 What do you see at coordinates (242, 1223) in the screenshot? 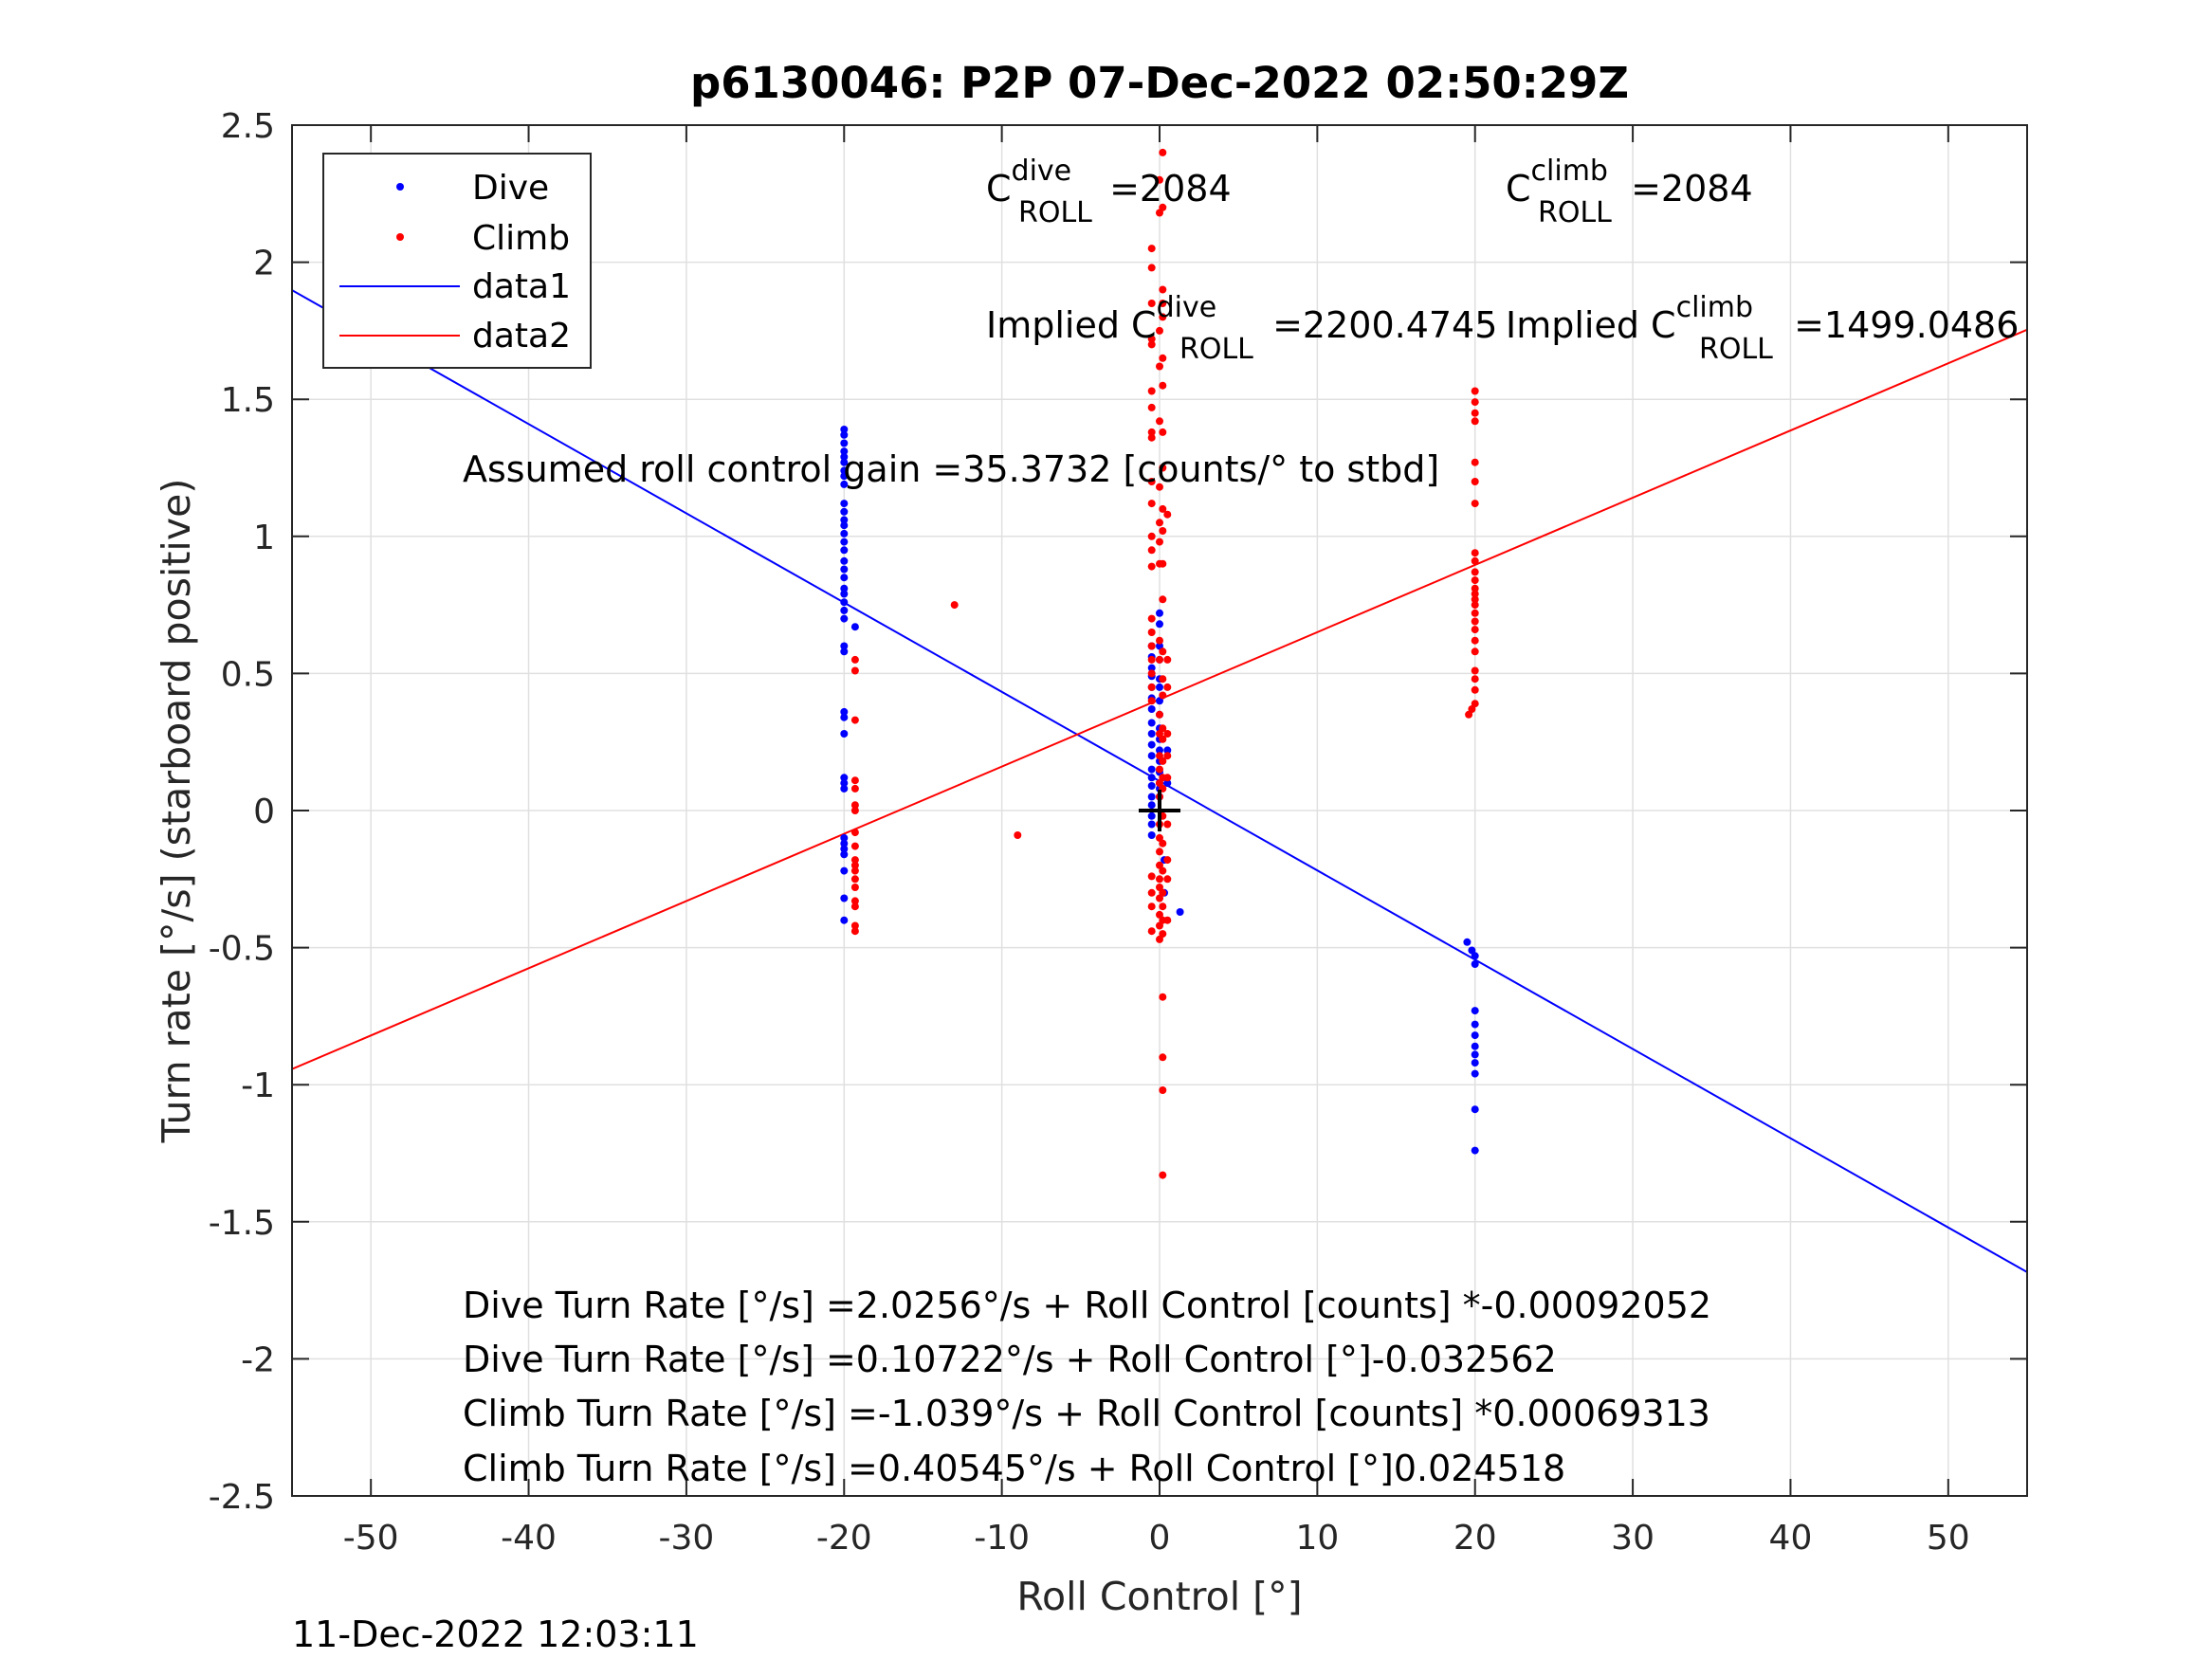
I see `y-tick-label: -1.5` at bounding box center [242, 1223].